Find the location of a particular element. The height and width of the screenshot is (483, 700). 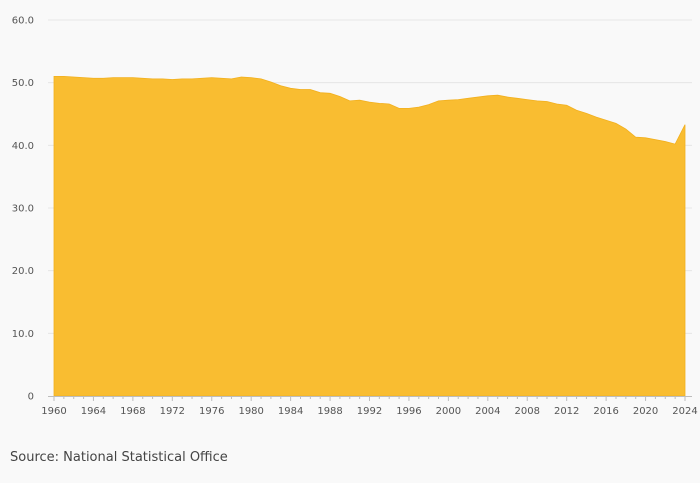

x-tick-label: 1992 is located at coordinates (369, 411).